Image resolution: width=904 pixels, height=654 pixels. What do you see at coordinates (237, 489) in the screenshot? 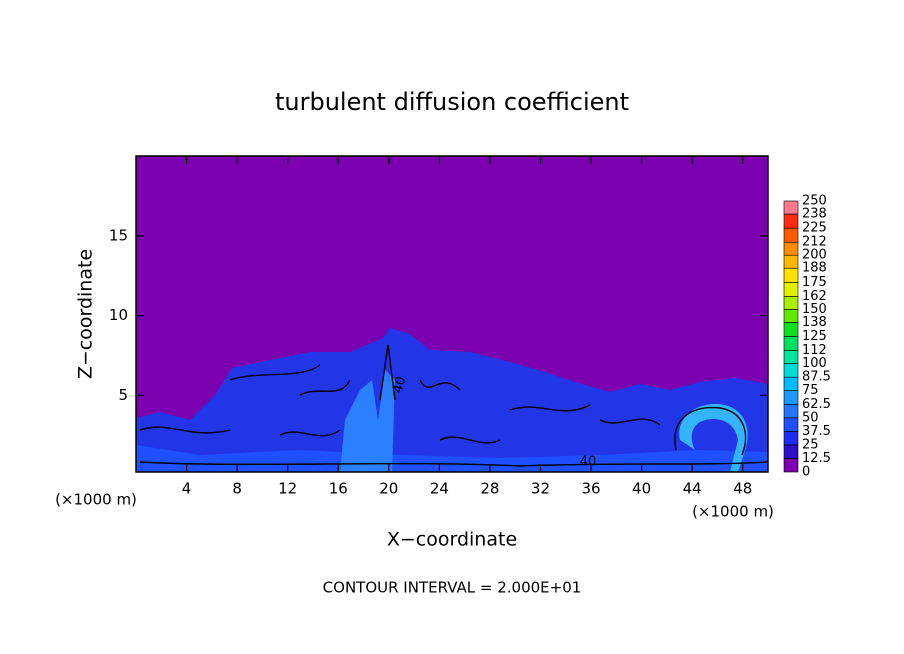
I see `x-tick-label: 8` at bounding box center [237, 489].